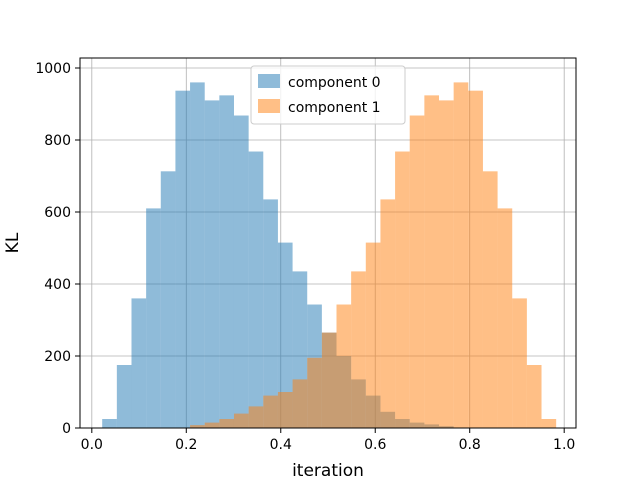 The height and width of the screenshot is (480, 640). I want to click on y-tick-label: 800, so click(57, 141).